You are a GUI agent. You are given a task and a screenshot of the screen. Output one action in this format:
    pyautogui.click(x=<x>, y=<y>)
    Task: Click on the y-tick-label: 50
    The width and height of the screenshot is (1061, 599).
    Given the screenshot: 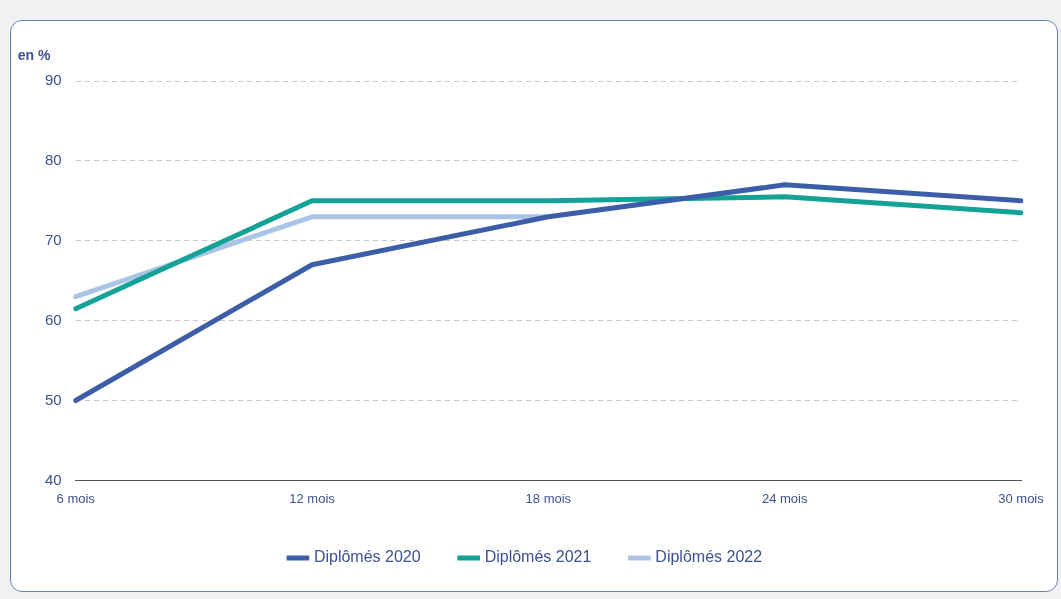 What is the action you would take?
    pyautogui.click(x=53, y=399)
    